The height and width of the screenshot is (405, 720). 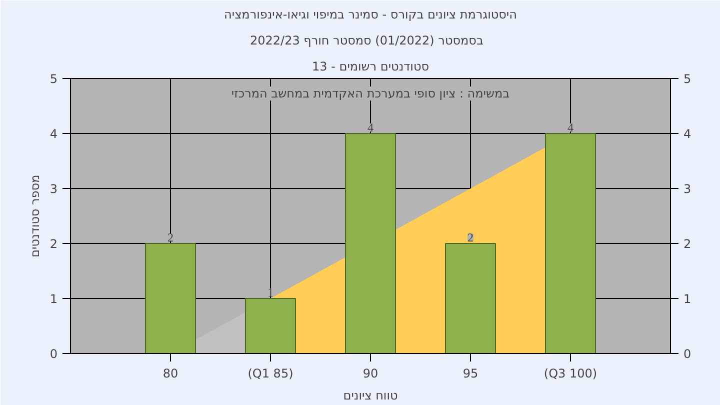 I want to click on y-tick-label: 2, so click(x=54, y=244).